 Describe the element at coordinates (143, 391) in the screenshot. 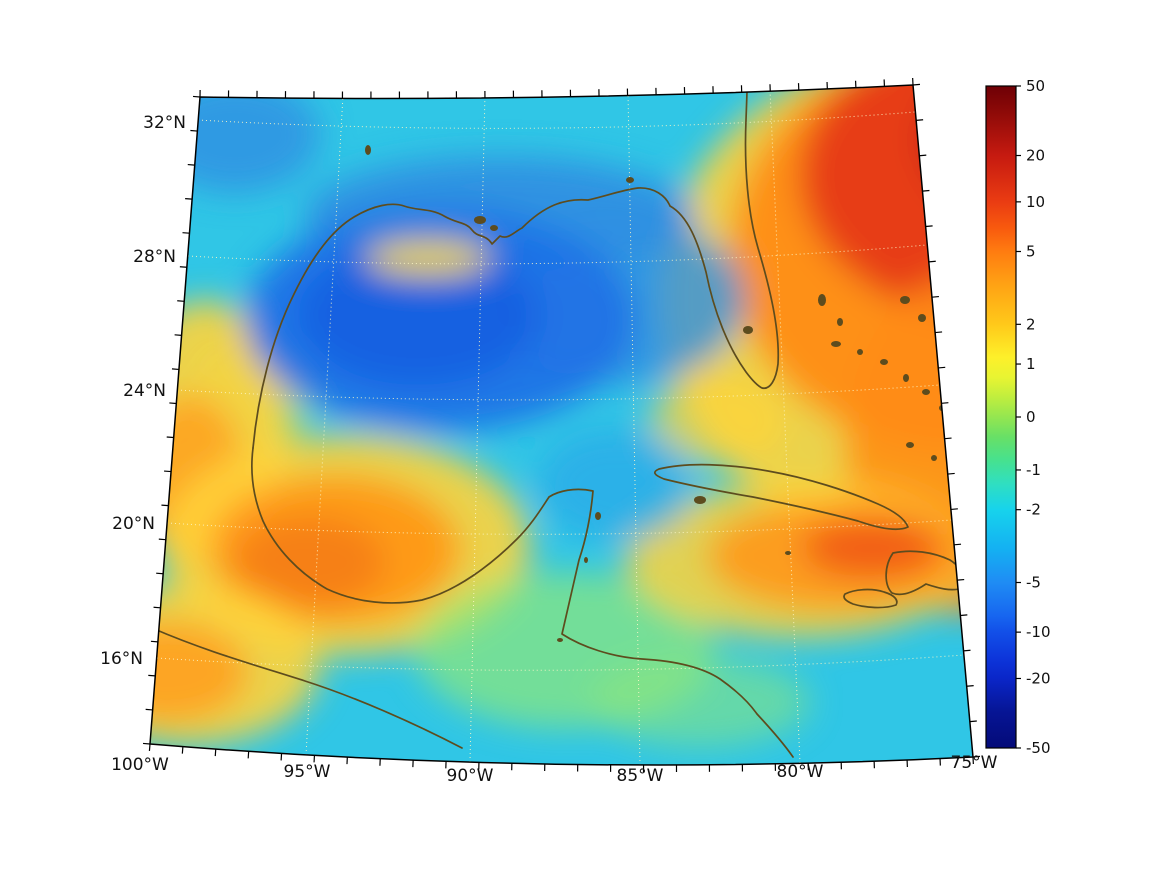

I see `lat-axis-labels: 32°N 28°N 24°N 20°N 16°N` at that location.